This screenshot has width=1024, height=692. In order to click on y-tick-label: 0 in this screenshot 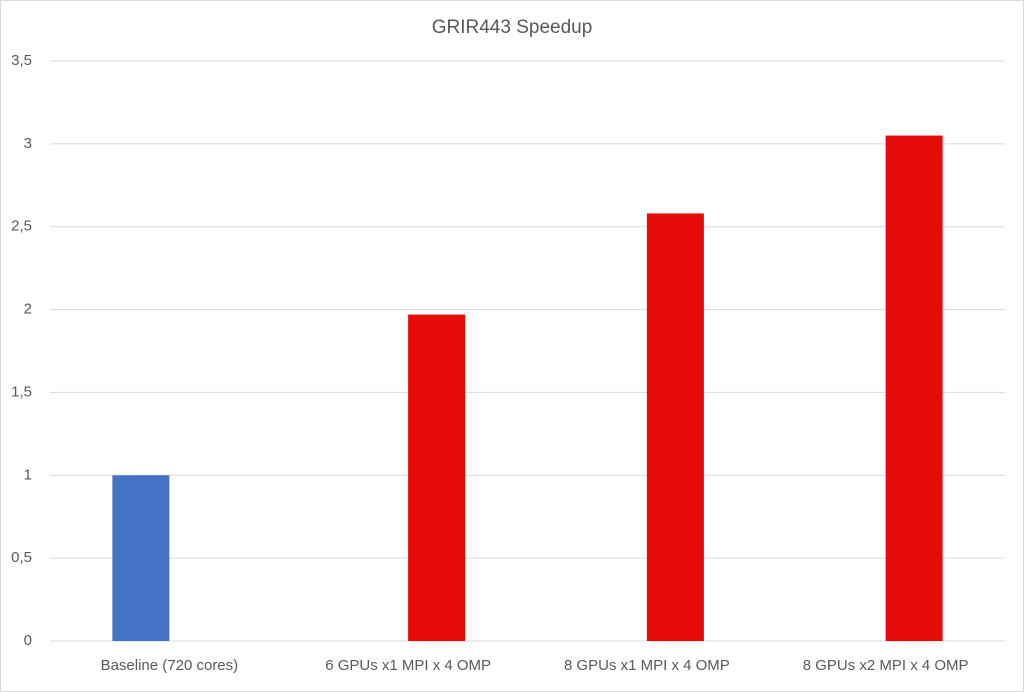, I will do `click(28, 640)`.